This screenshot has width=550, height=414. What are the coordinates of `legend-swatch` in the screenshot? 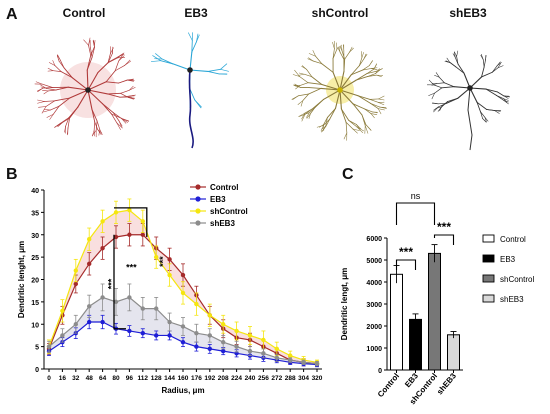 It's located at (488, 278).